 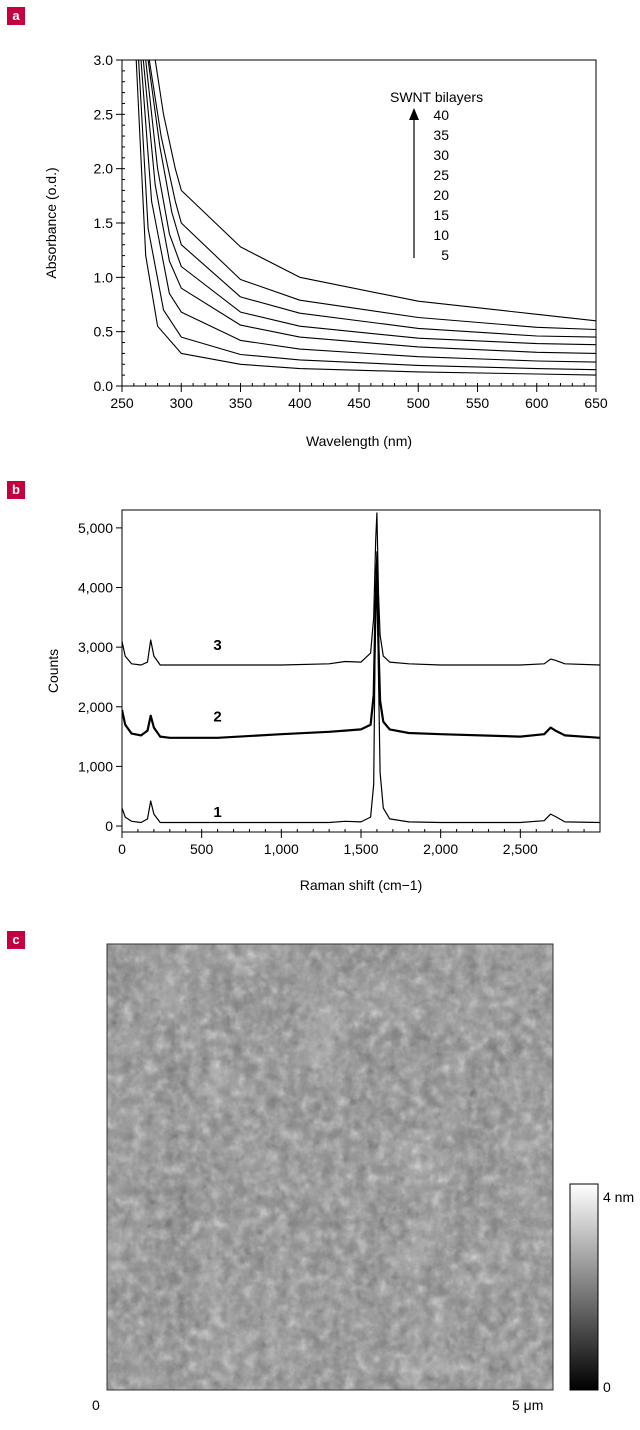 I want to click on x-tick-label: 250, so click(x=122, y=403).